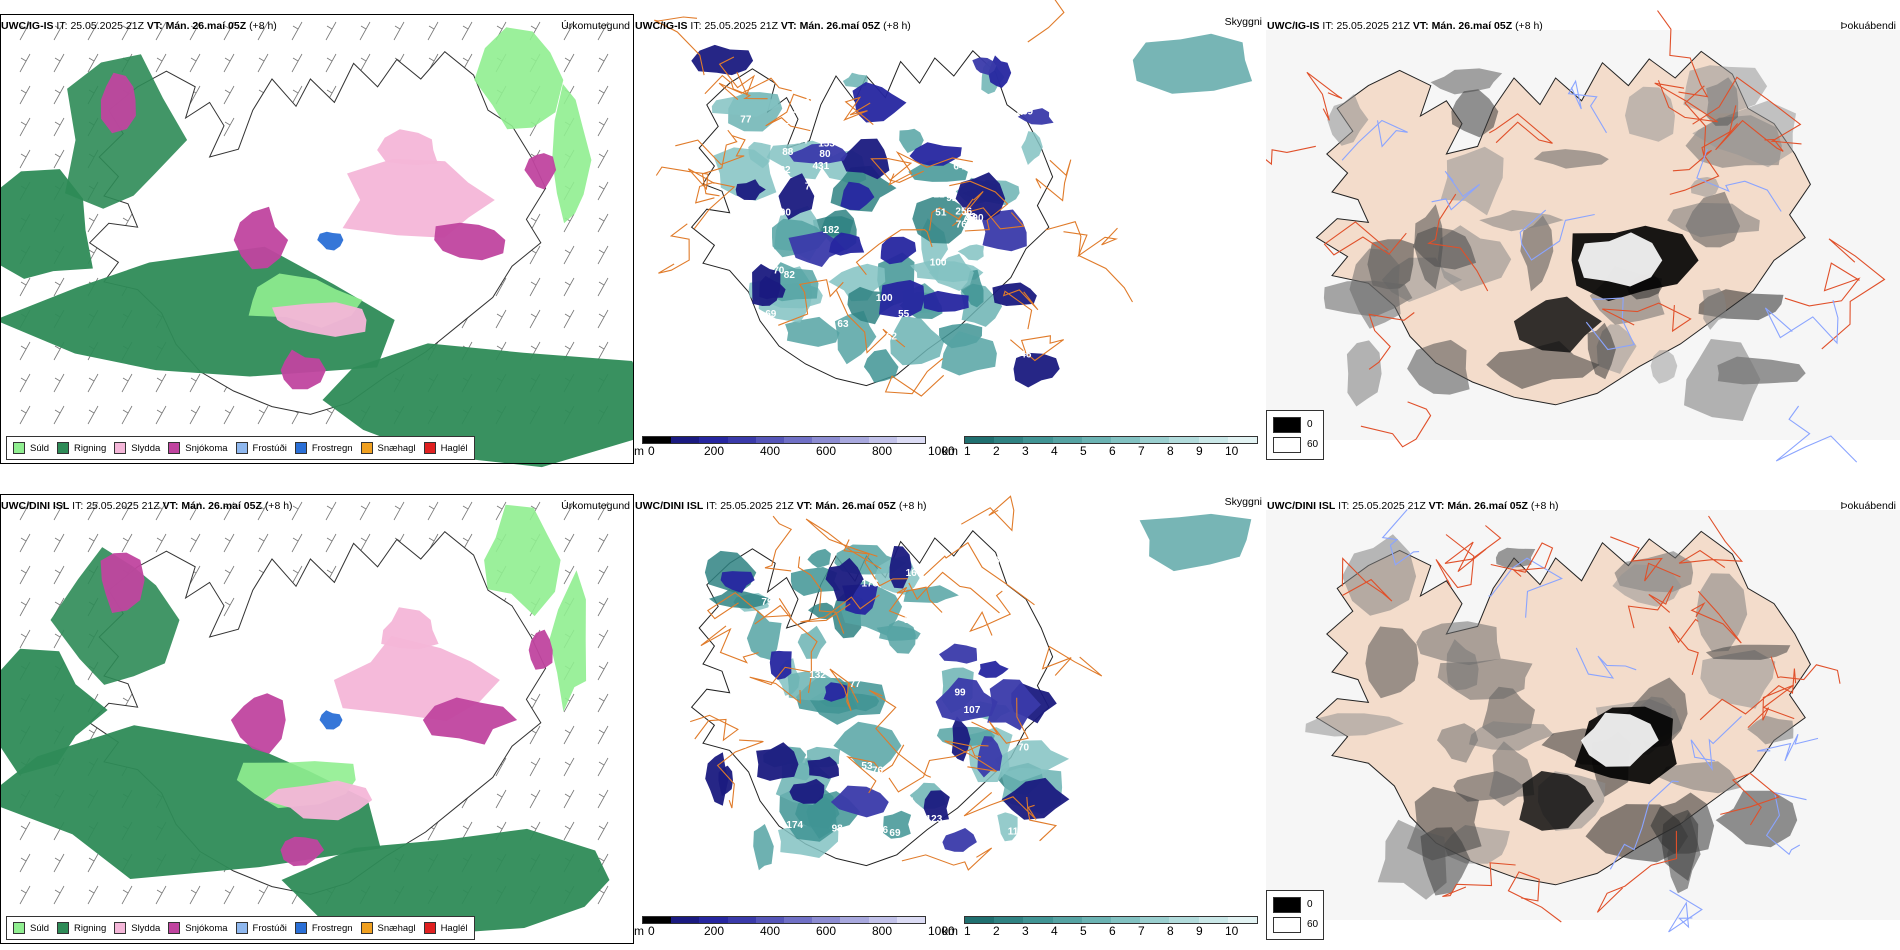 The height and width of the screenshot is (950, 1900). What do you see at coordinates (843, 324) in the screenshot?
I see `cloud-base-label: 63` at bounding box center [843, 324].